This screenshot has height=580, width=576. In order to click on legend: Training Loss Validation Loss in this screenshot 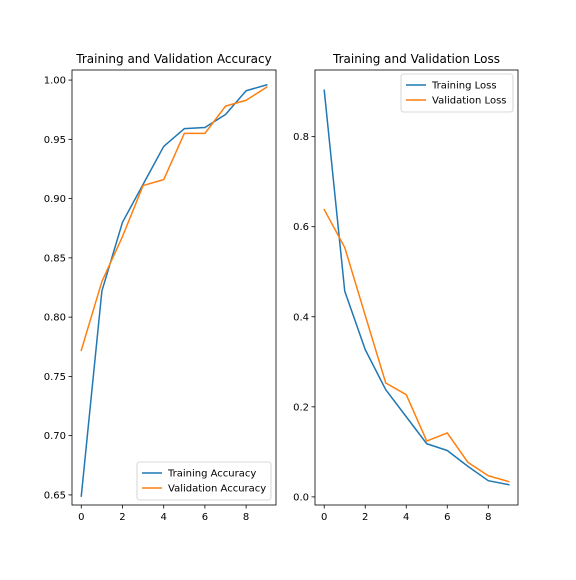, I will do `click(457, 93)`.